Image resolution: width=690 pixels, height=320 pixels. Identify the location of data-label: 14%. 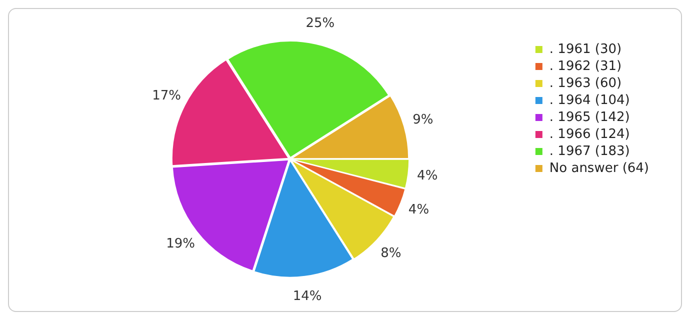
(307, 296).